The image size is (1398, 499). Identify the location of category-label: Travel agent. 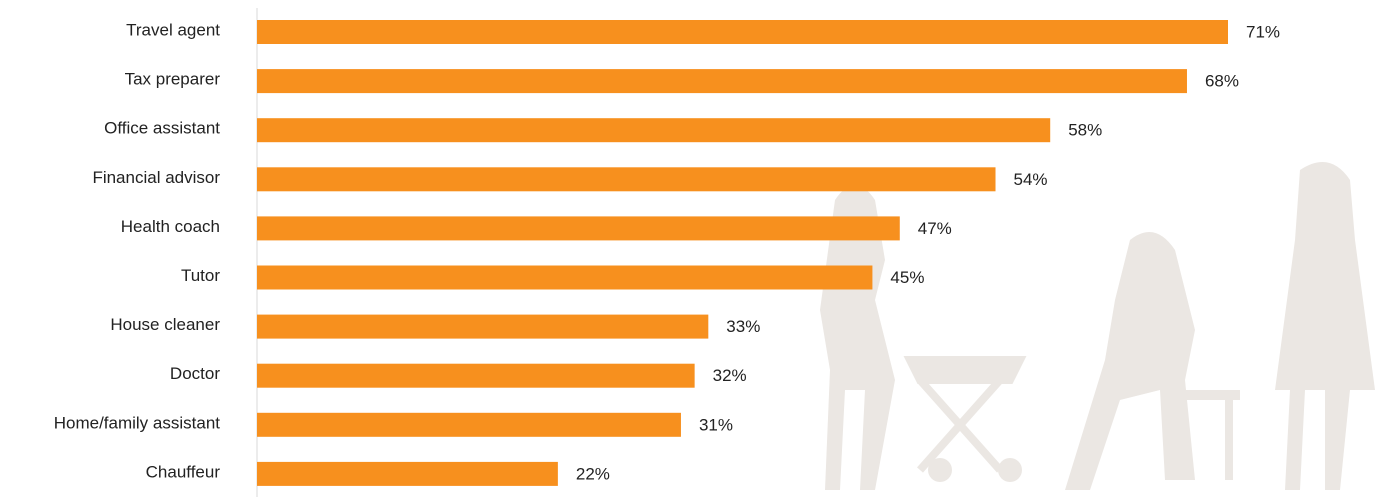
(173, 29).